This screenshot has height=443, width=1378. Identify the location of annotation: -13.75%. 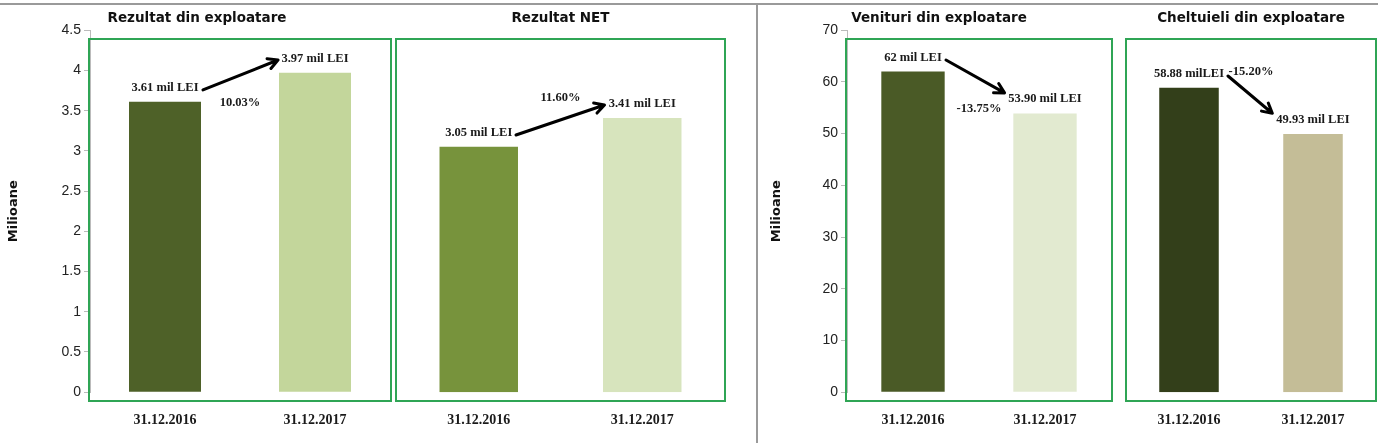
(979, 107).